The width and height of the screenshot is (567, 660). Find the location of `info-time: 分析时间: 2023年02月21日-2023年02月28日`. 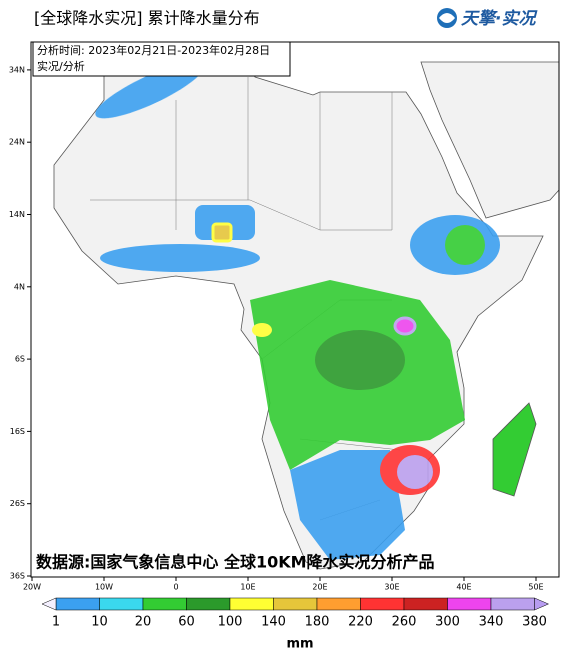

info-time: 分析时间: 2023年02月21日-2023年02月28日 is located at coordinates (153, 50).